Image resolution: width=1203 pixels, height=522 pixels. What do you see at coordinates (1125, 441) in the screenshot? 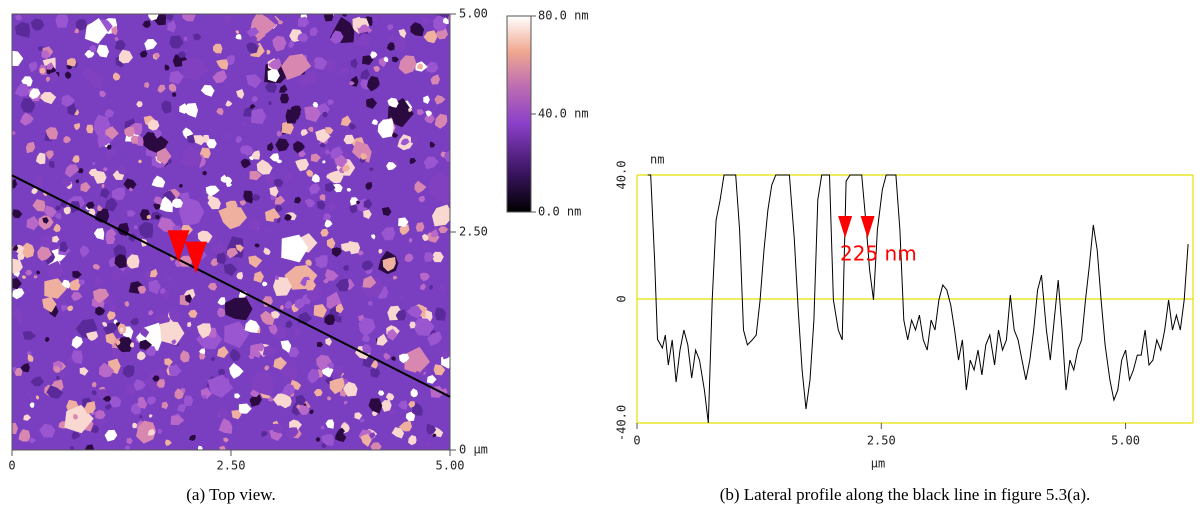
I see `x-tick-label: 5.00` at bounding box center [1125, 441].